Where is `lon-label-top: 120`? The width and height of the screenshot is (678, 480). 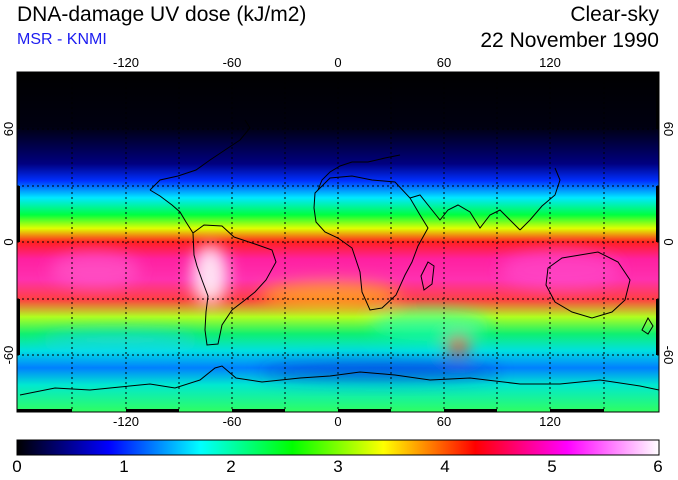 lon-label-top: 120 is located at coordinates (550, 62).